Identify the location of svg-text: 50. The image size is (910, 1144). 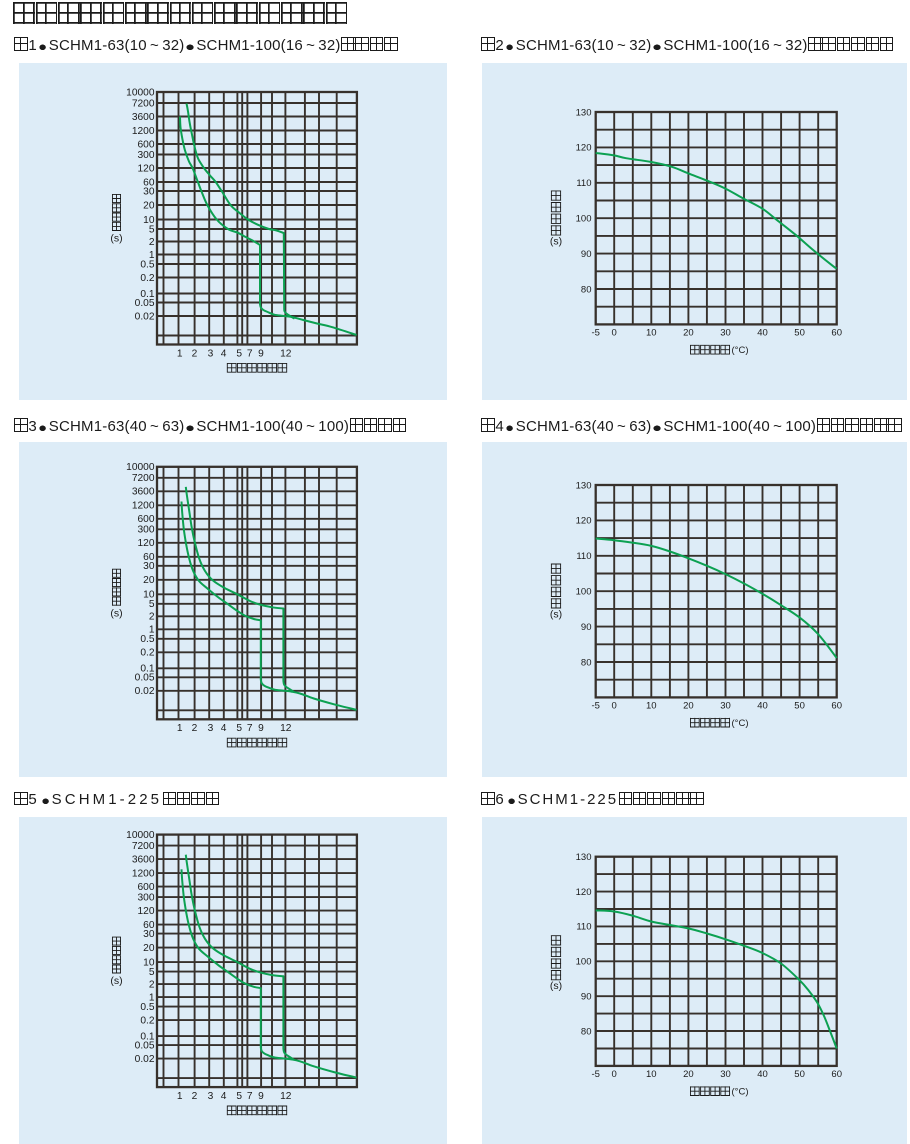
(799, 333).